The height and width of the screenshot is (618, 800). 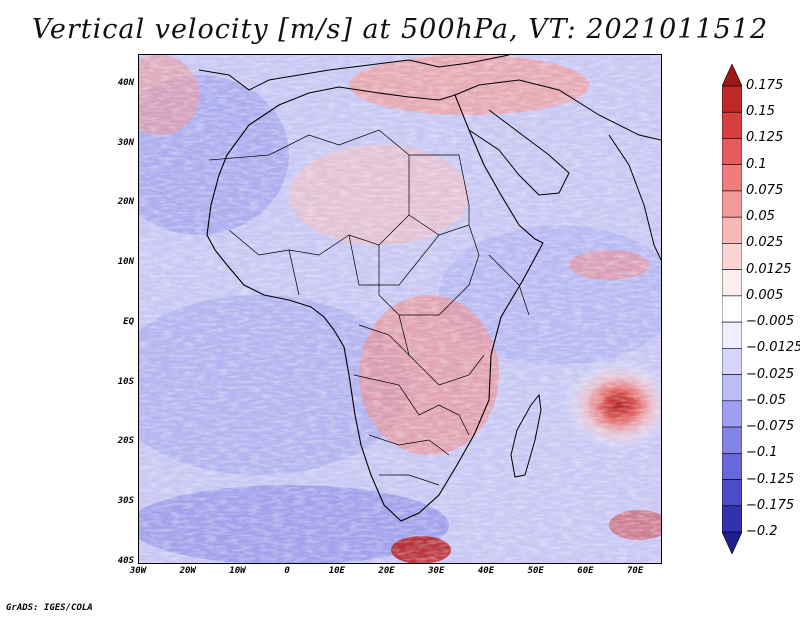 I want to click on lon-tick-label: 60E, so click(x=585, y=571).